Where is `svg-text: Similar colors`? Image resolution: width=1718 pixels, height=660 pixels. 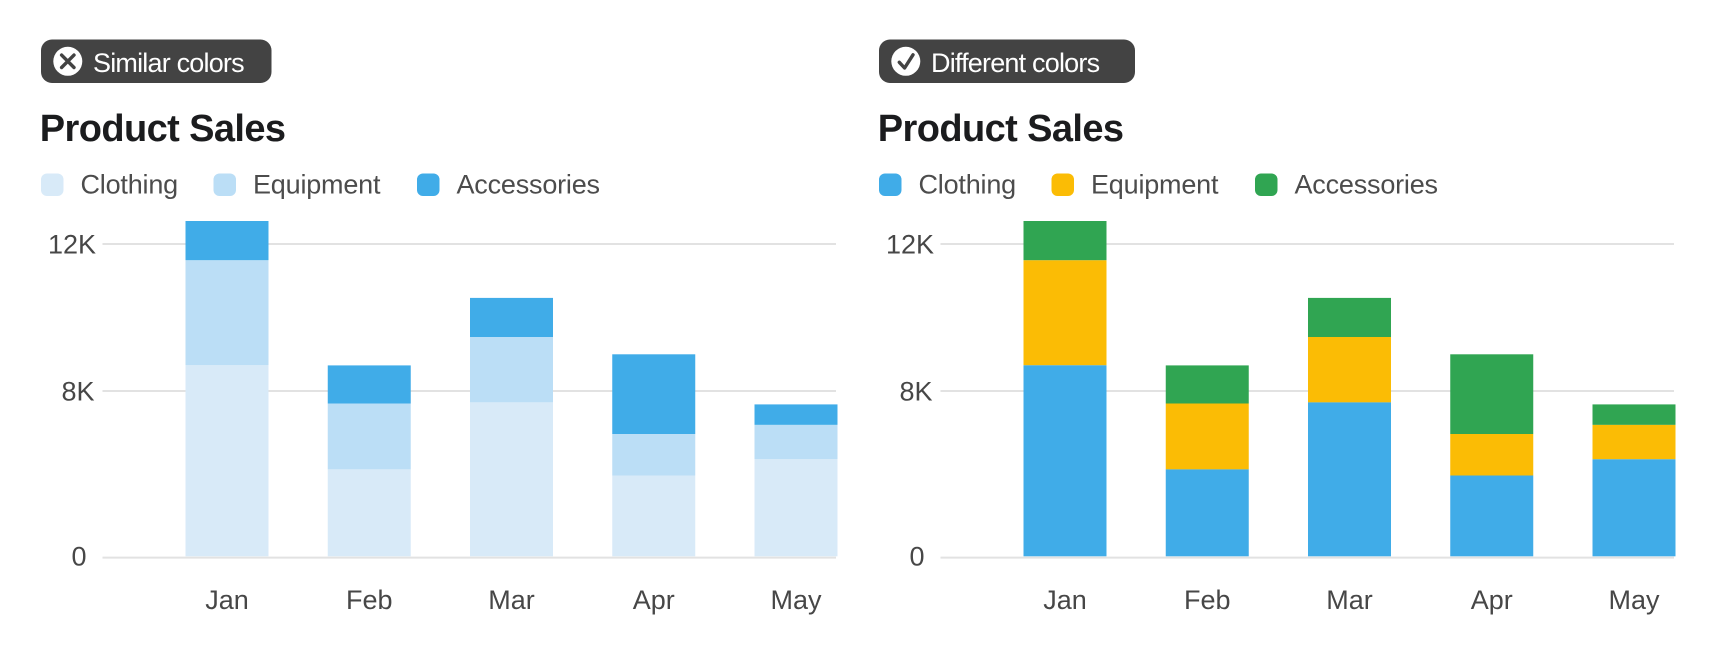 svg-text: Similar colors is located at coordinates (168, 63).